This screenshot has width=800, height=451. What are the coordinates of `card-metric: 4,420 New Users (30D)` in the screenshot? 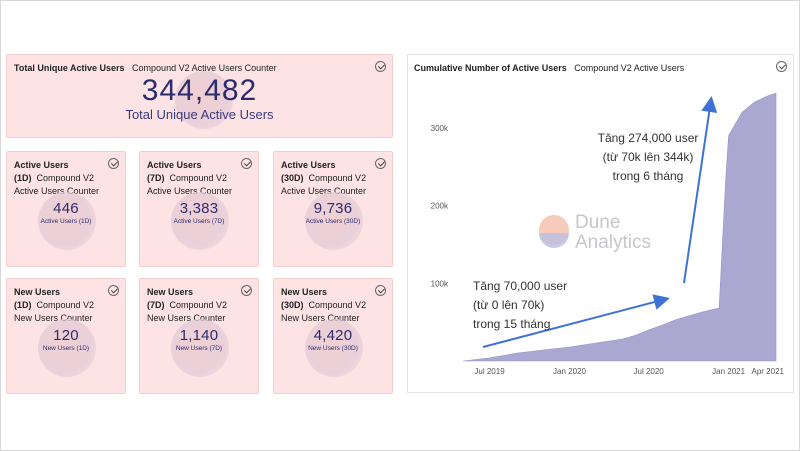 It's located at (333, 339).